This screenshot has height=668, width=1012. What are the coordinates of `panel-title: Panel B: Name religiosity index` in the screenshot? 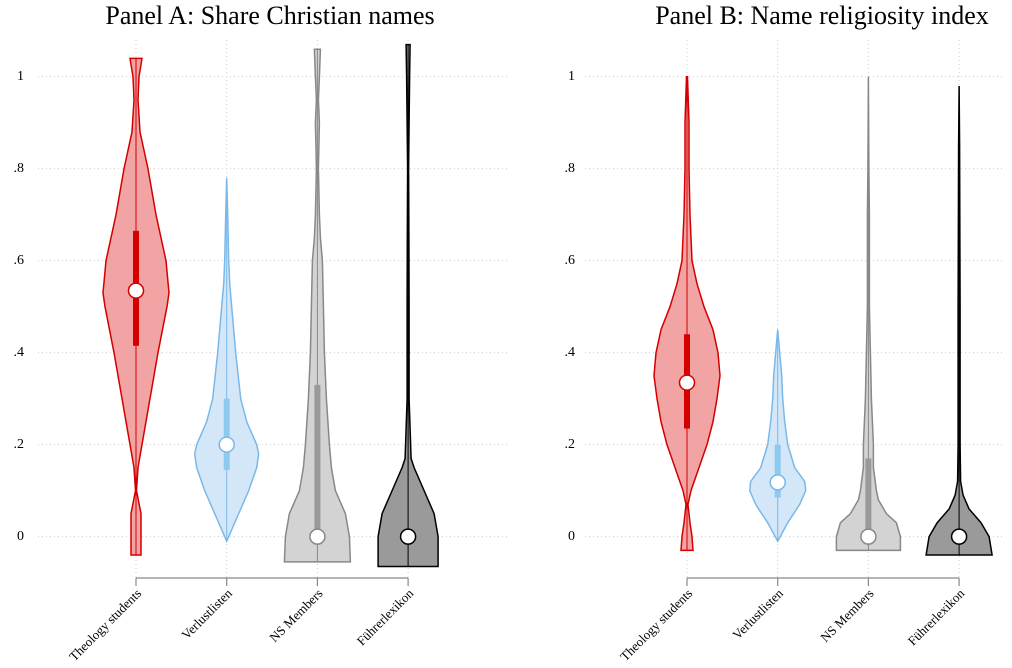 It's located at (822, 15).